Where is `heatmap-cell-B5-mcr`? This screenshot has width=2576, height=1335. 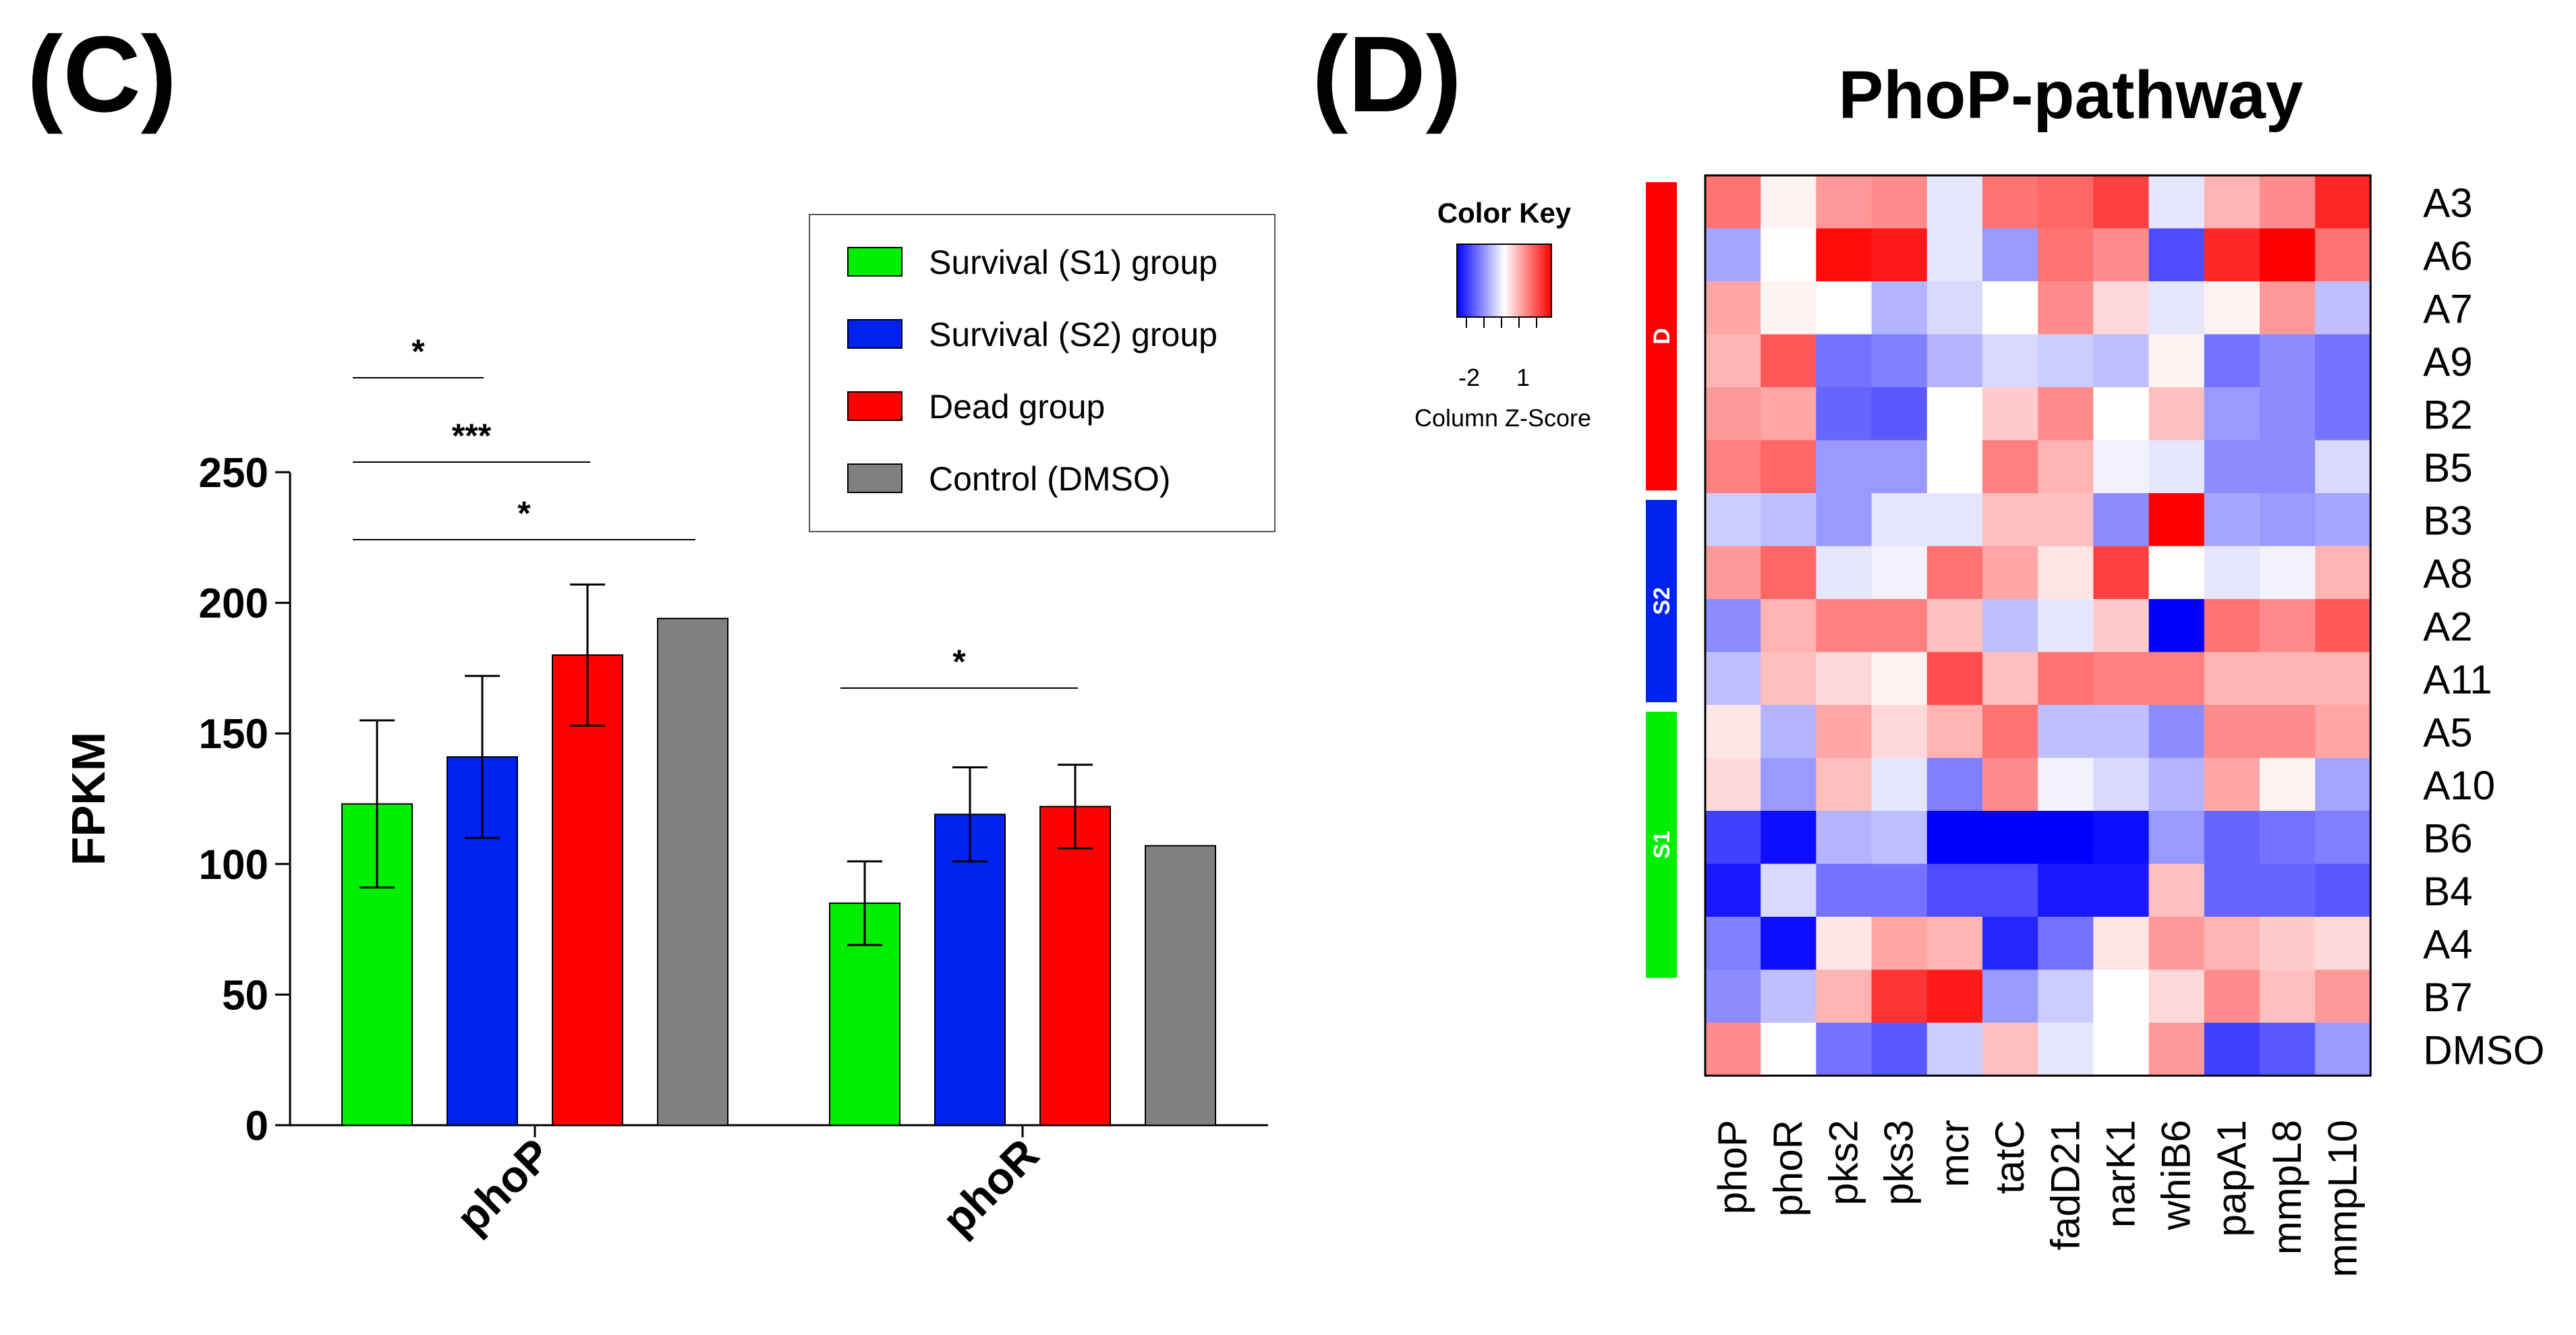
heatmap-cell-B5-mcr is located at coordinates (1954, 467).